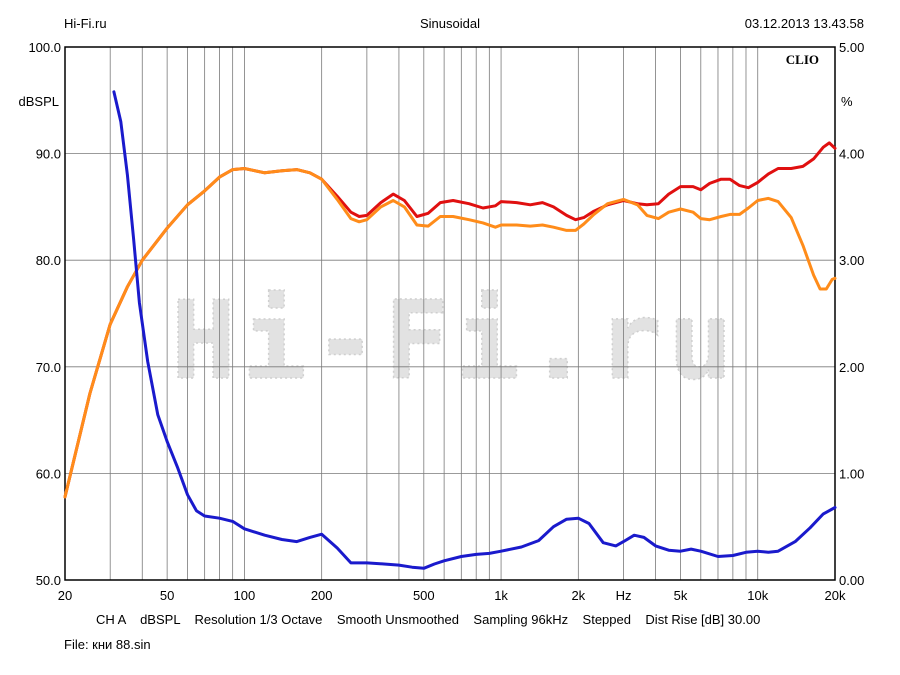 The image size is (900, 675). I want to click on x-tick-label: 10k, so click(757, 595).